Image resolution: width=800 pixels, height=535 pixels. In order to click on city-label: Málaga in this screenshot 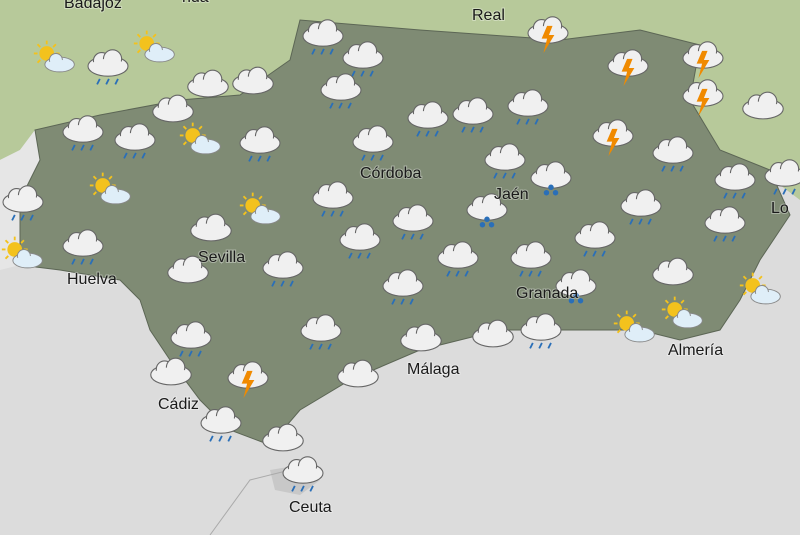, I will do `click(433, 369)`.